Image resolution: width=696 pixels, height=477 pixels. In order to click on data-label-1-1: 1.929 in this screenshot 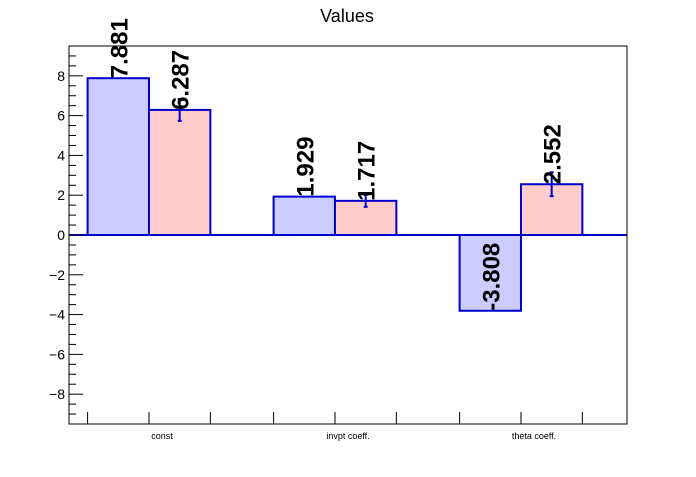, I will do `click(305, 167)`.